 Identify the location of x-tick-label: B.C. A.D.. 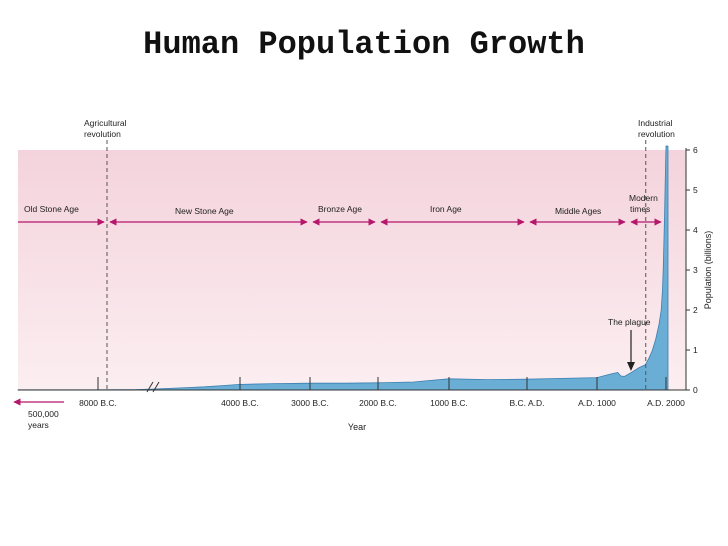
(527, 403).